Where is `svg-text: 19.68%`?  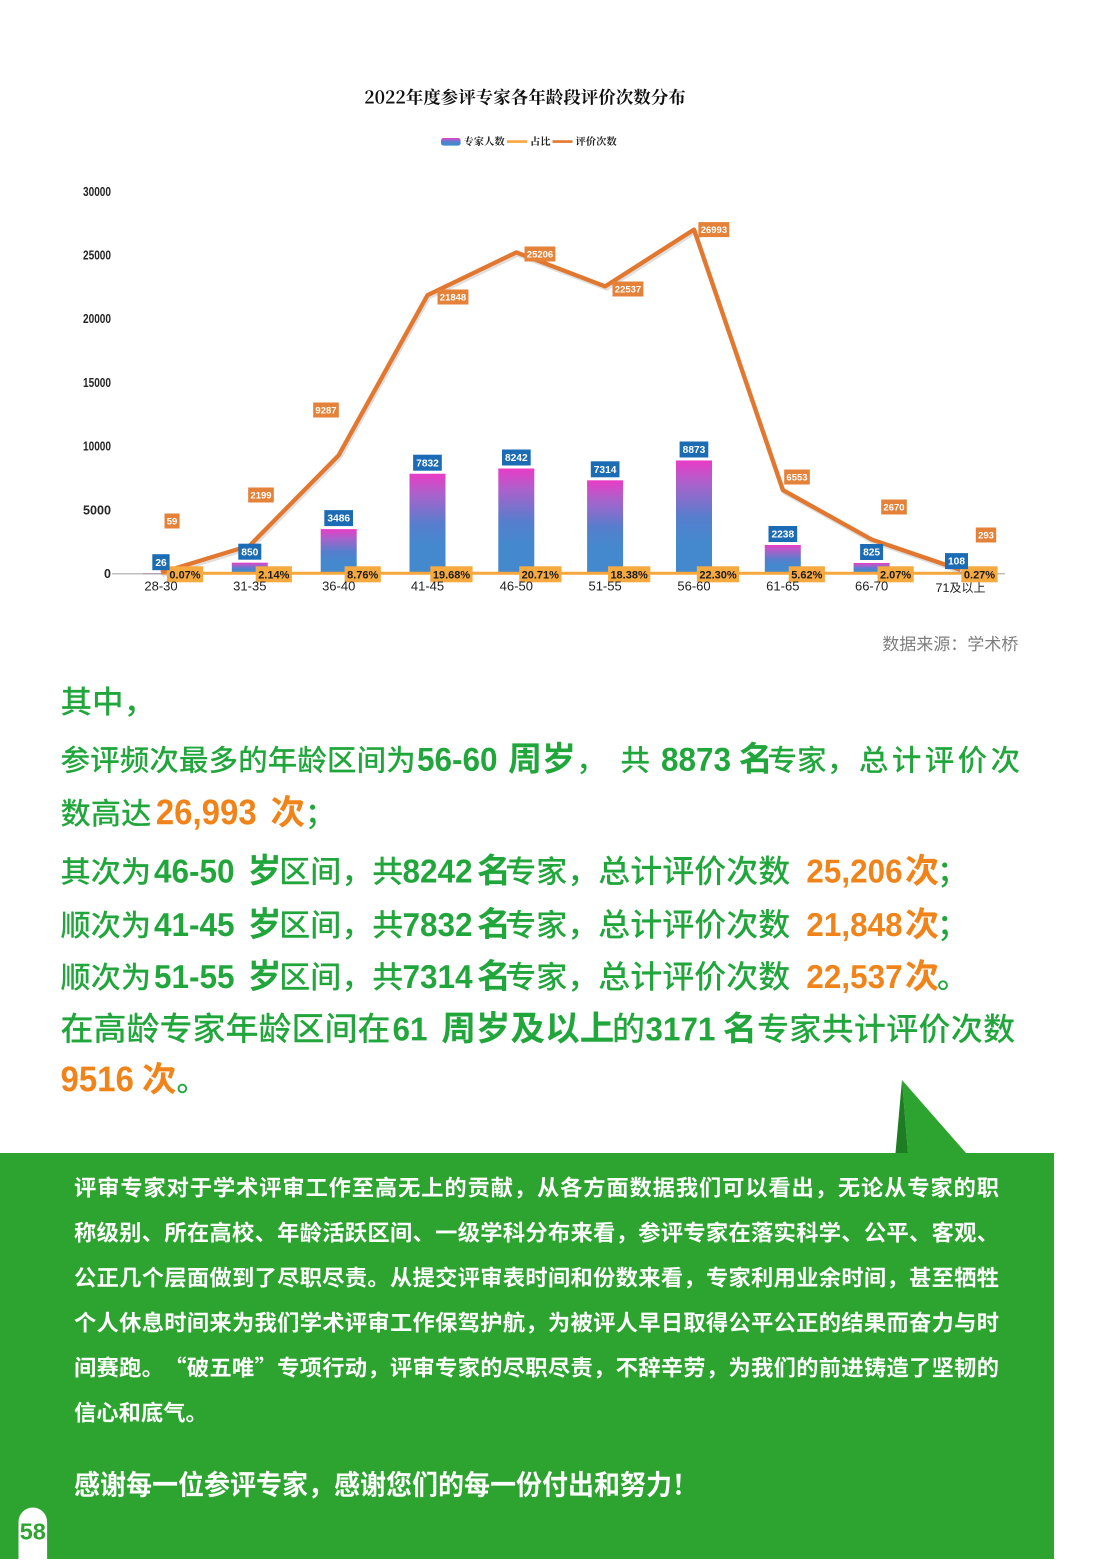 svg-text: 19.68% is located at coordinates (452, 575).